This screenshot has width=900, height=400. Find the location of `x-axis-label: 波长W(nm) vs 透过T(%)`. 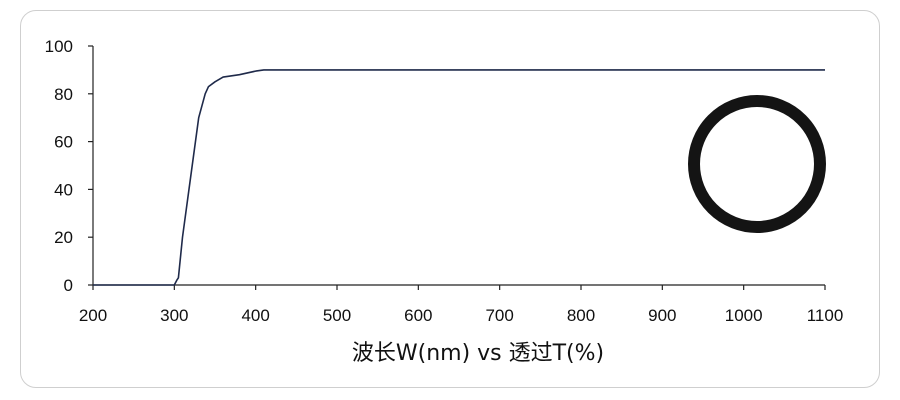

x-axis-label: 波长W(nm) vs 透过T(%) is located at coordinates (478, 353).